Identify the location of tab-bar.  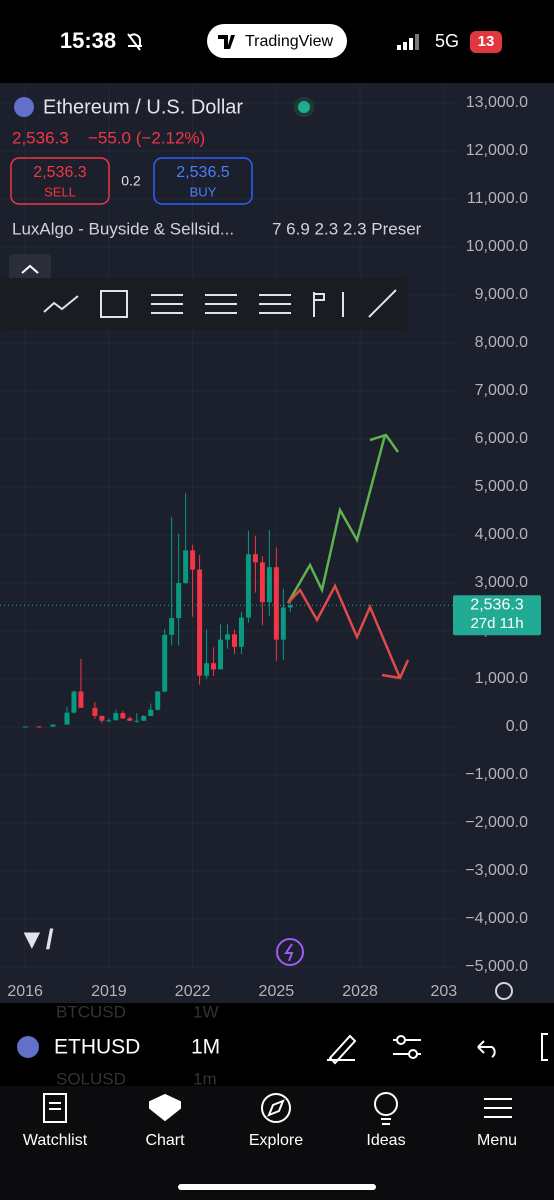
(277, 1143).